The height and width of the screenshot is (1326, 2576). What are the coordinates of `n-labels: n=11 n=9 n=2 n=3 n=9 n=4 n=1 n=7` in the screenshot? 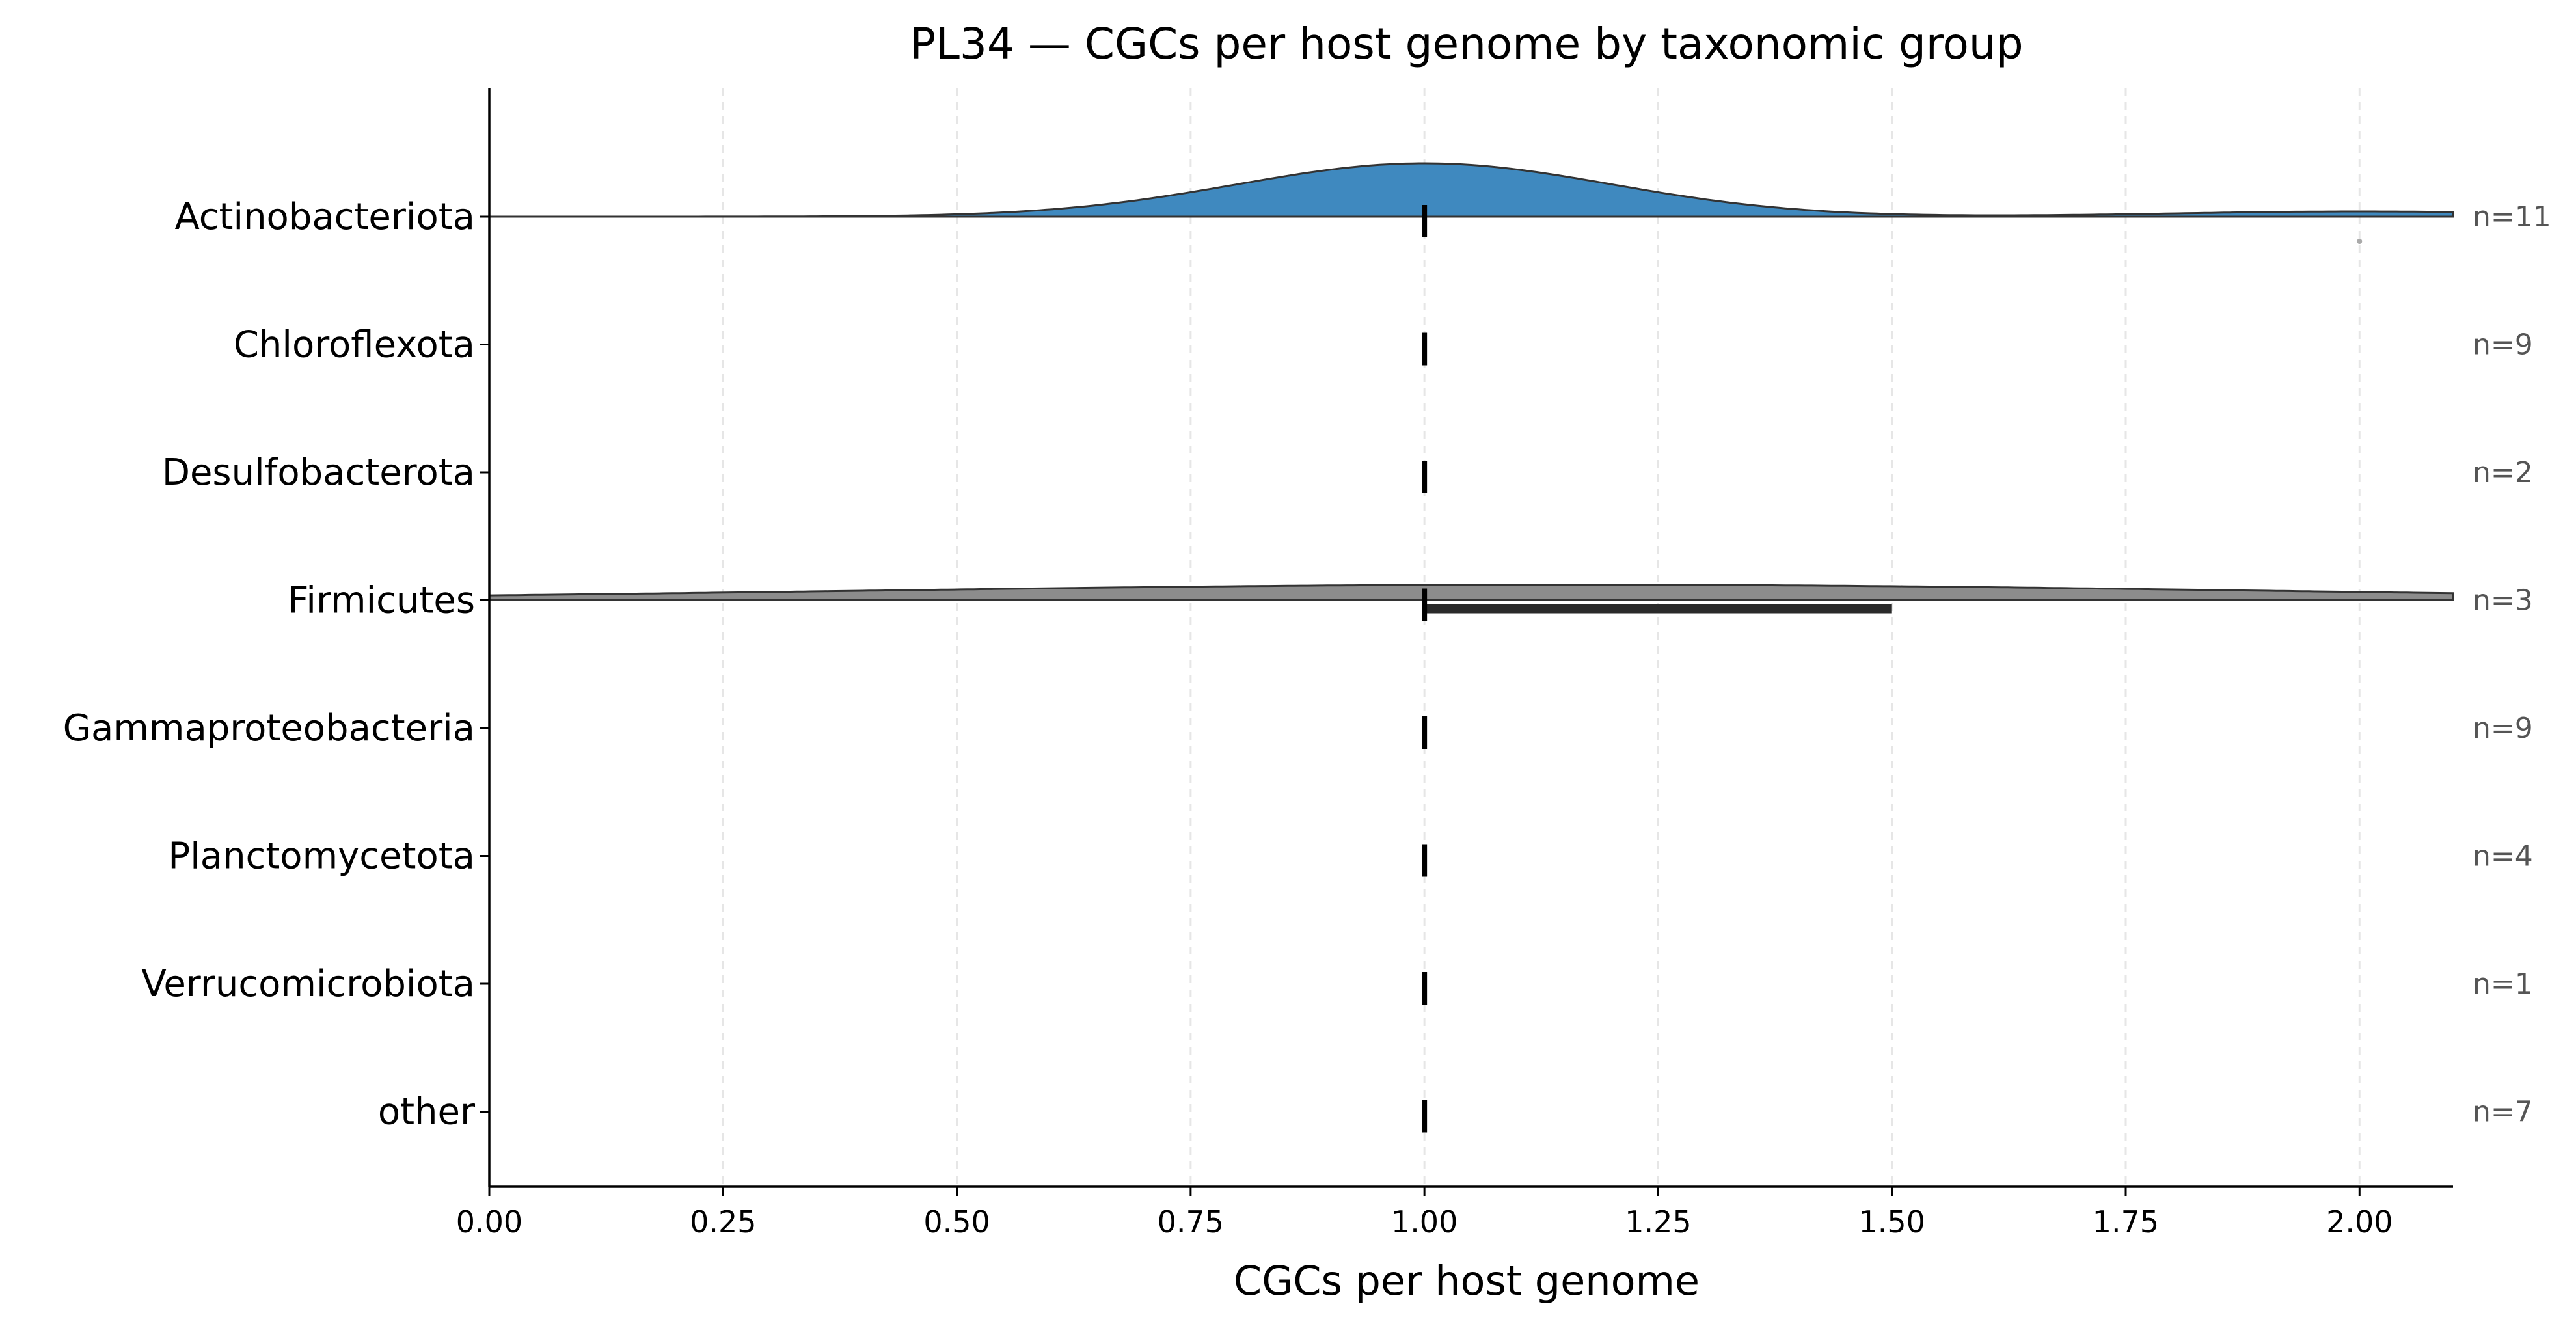 It's located at (2512, 665).